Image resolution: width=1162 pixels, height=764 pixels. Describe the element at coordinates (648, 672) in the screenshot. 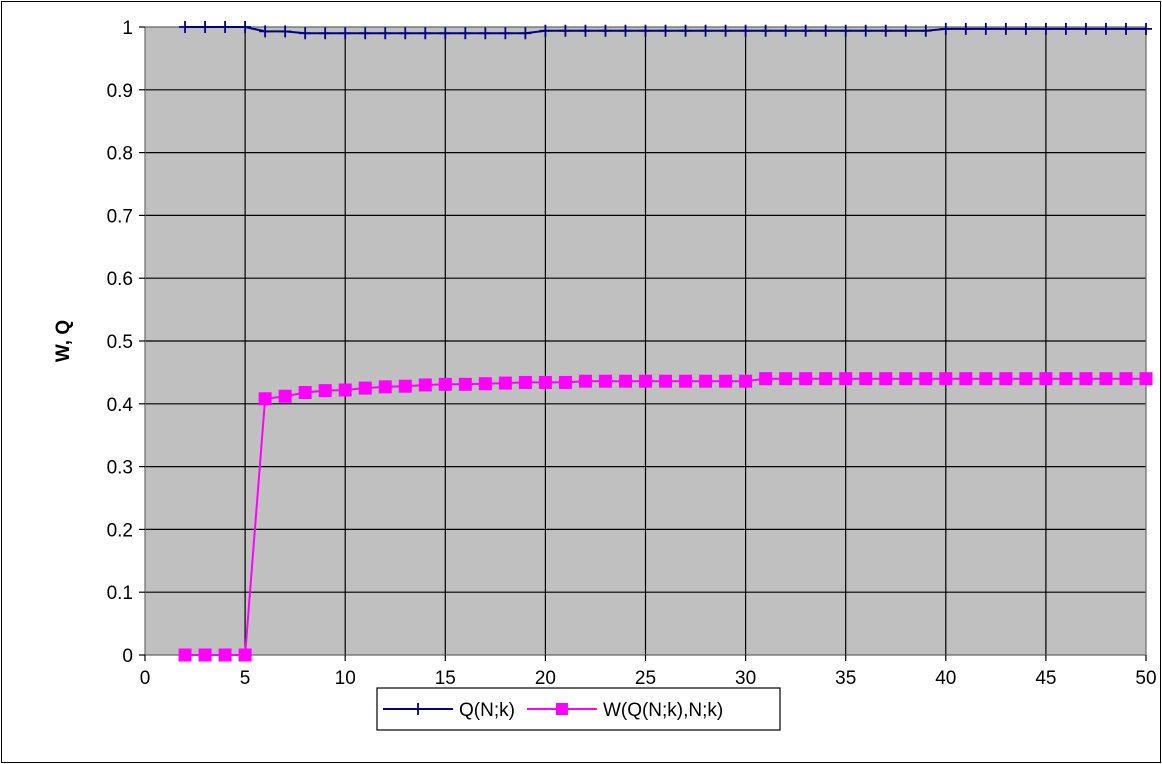

I see `x-axis-ticks: 0 5 10 15 20 25 30 35 40 45 50` at that location.